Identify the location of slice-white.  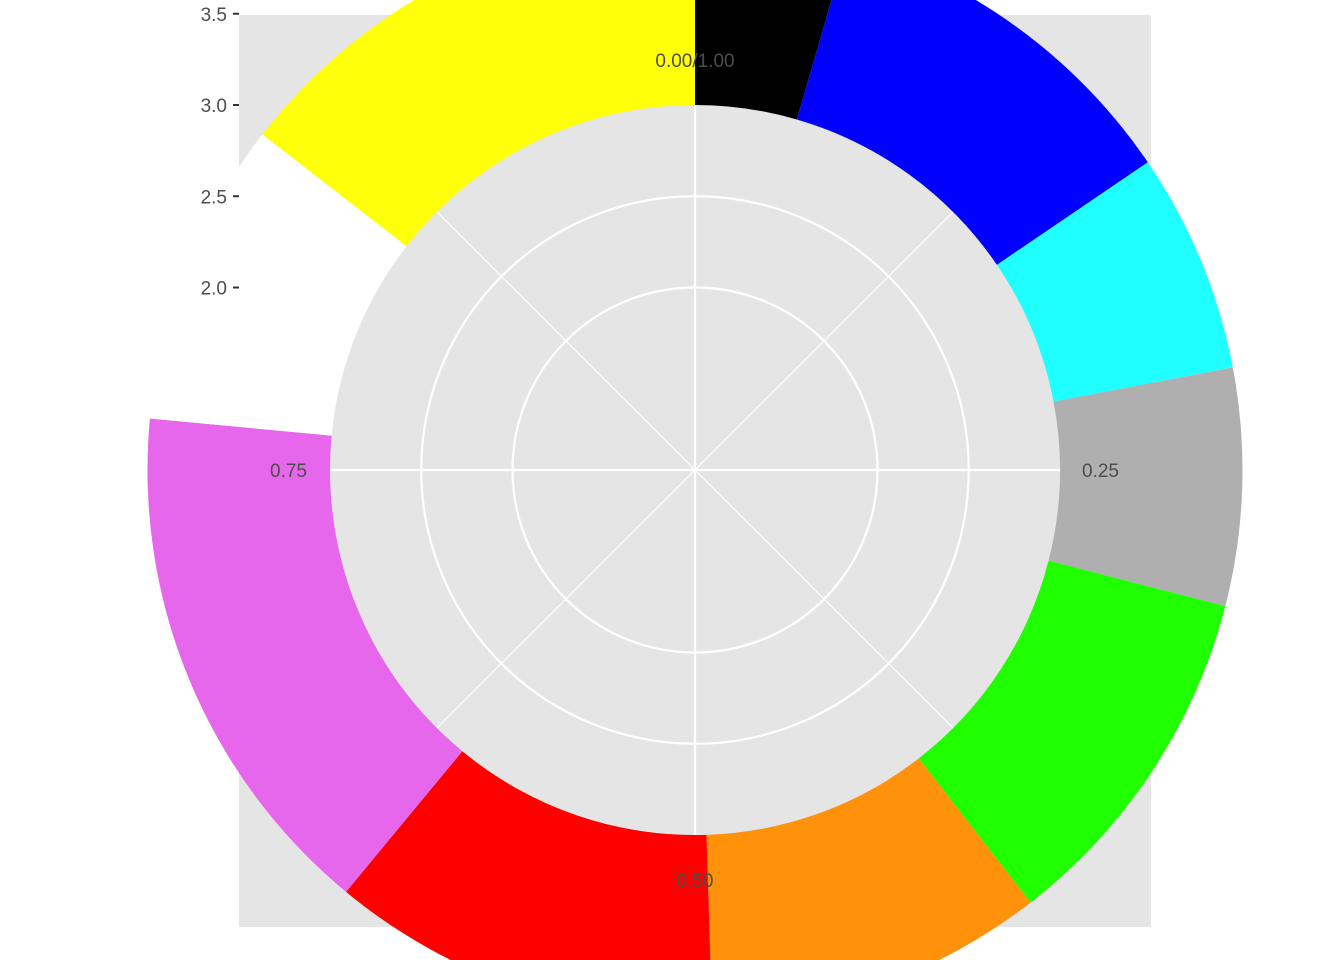
(278, 285).